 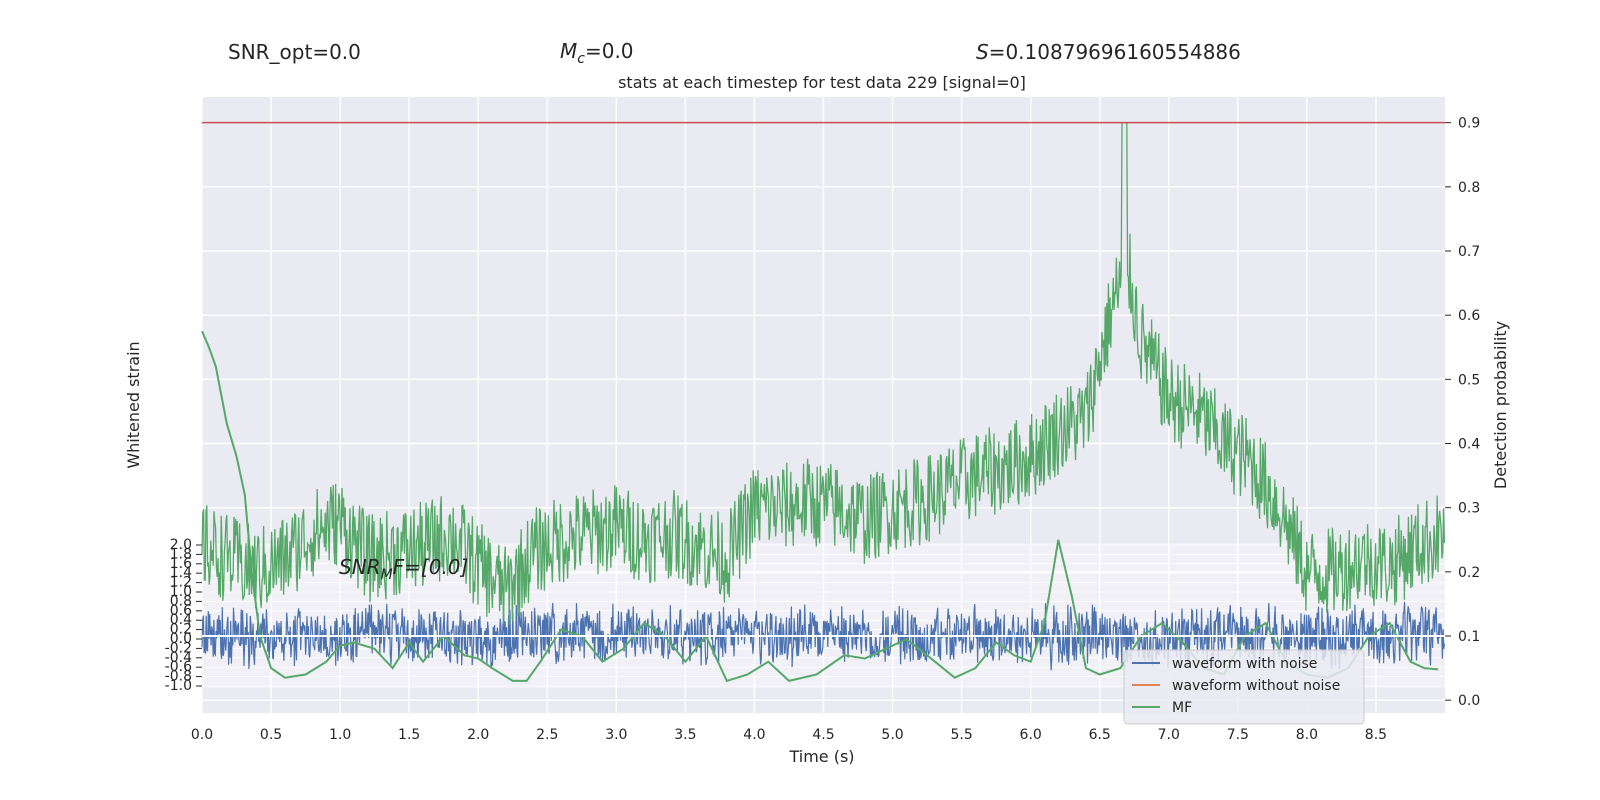 I want to click on left-tick-label: -0.8, so click(x=178, y=677).